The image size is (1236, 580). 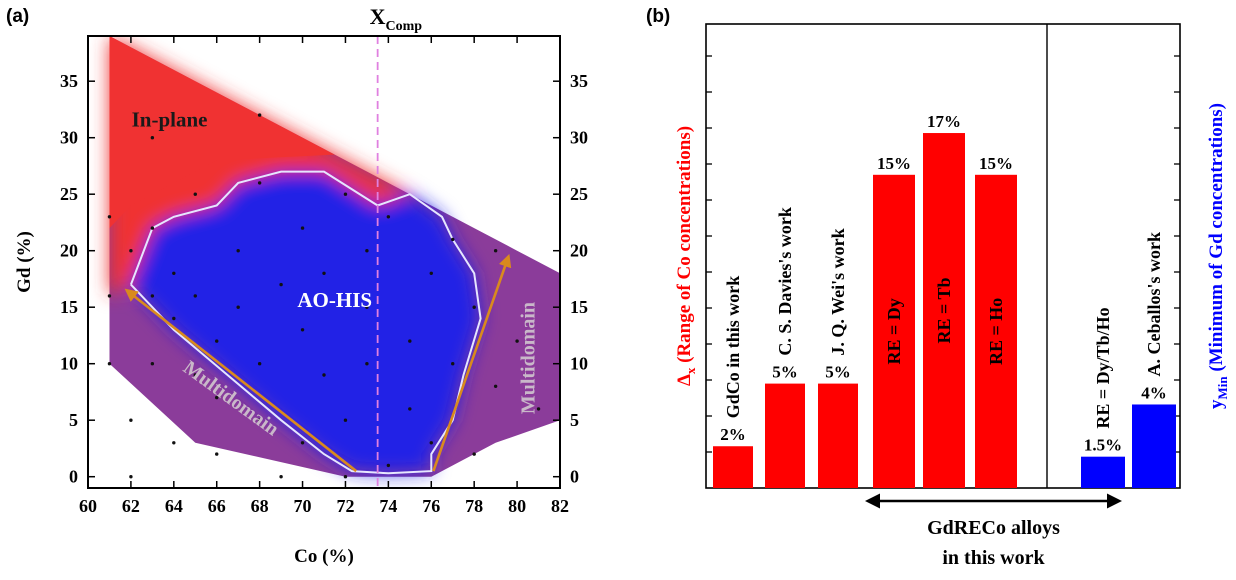 I want to click on right-tick-label: 0, so click(x=574, y=477).